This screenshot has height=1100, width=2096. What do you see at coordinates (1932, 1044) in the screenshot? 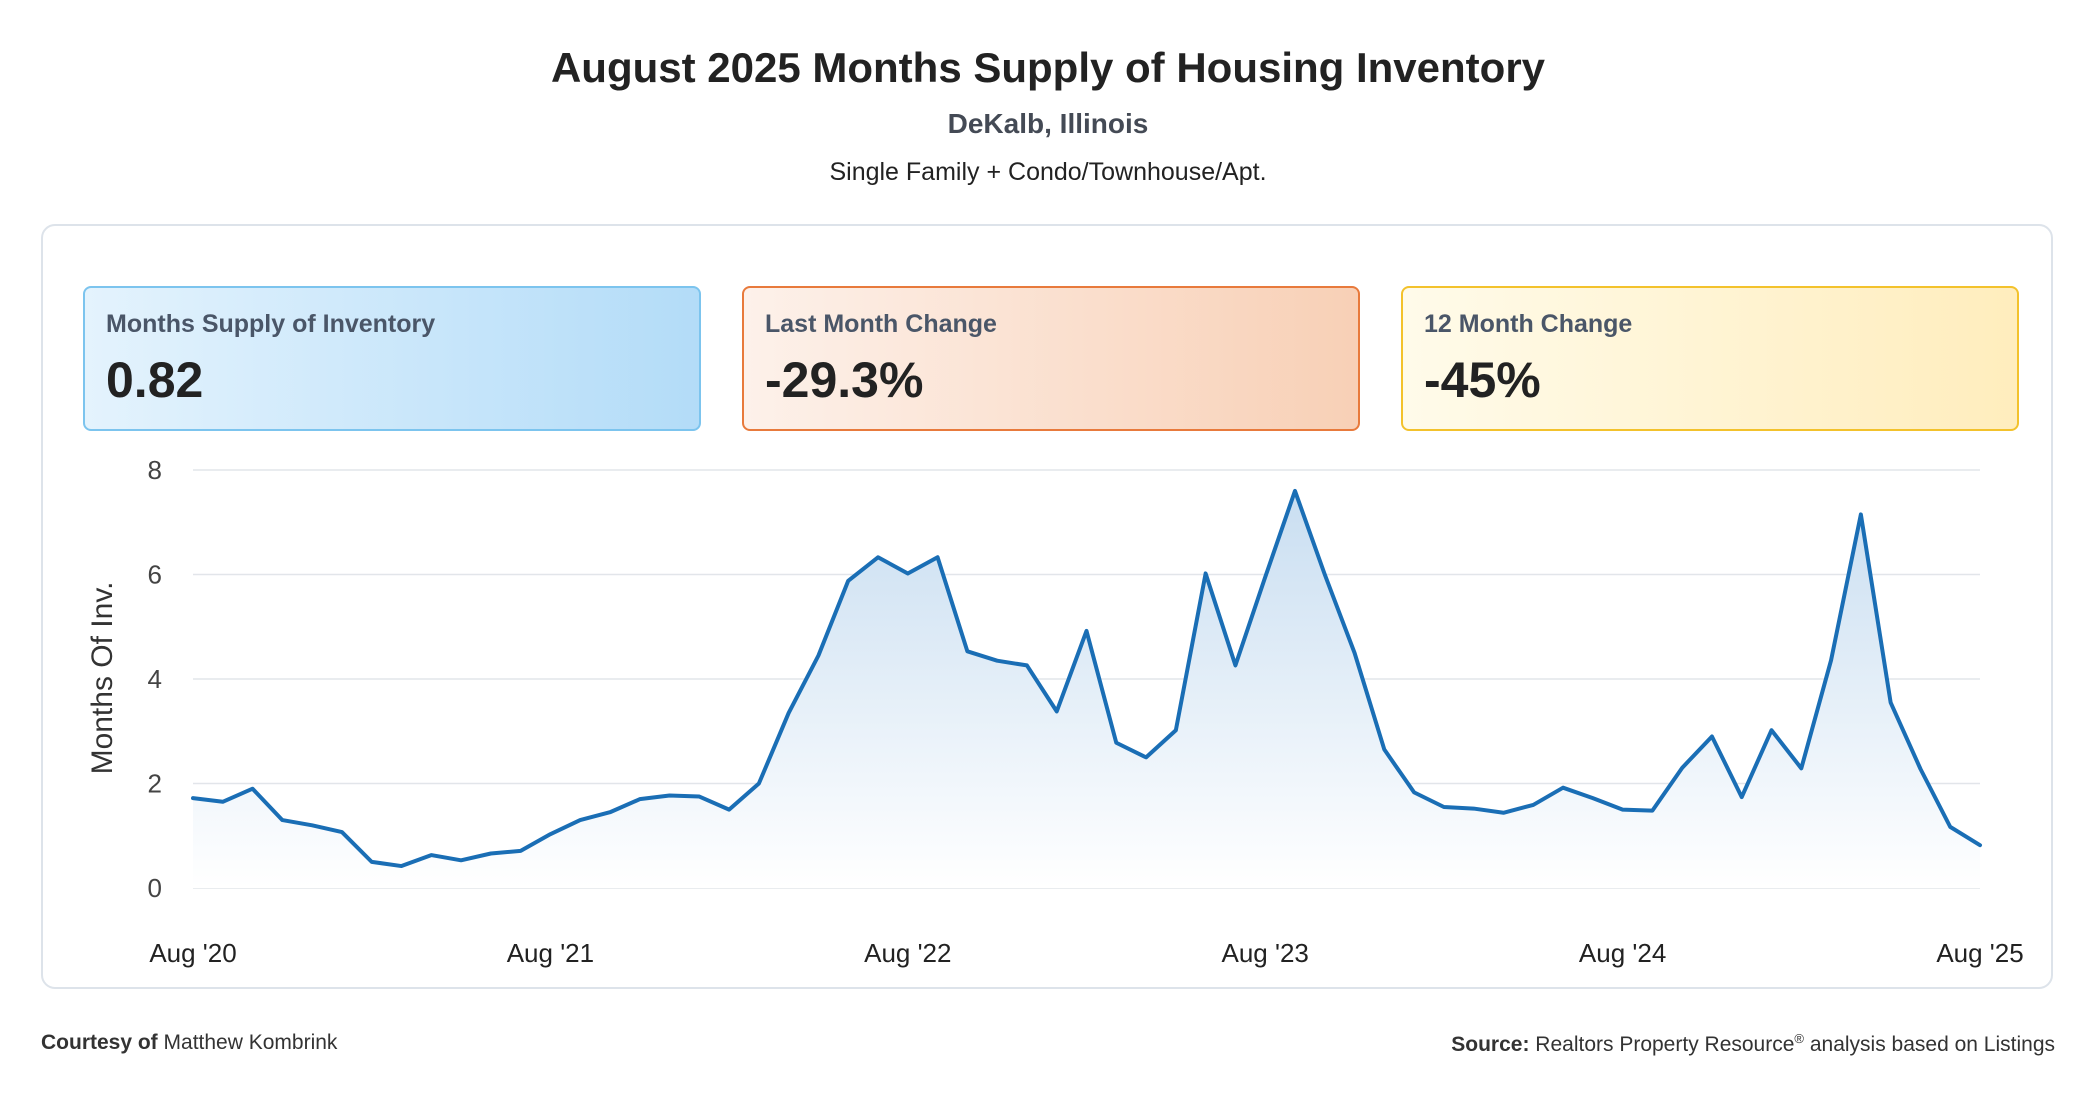
I see `source-suffix: analysis based on Listings` at bounding box center [1932, 1044].